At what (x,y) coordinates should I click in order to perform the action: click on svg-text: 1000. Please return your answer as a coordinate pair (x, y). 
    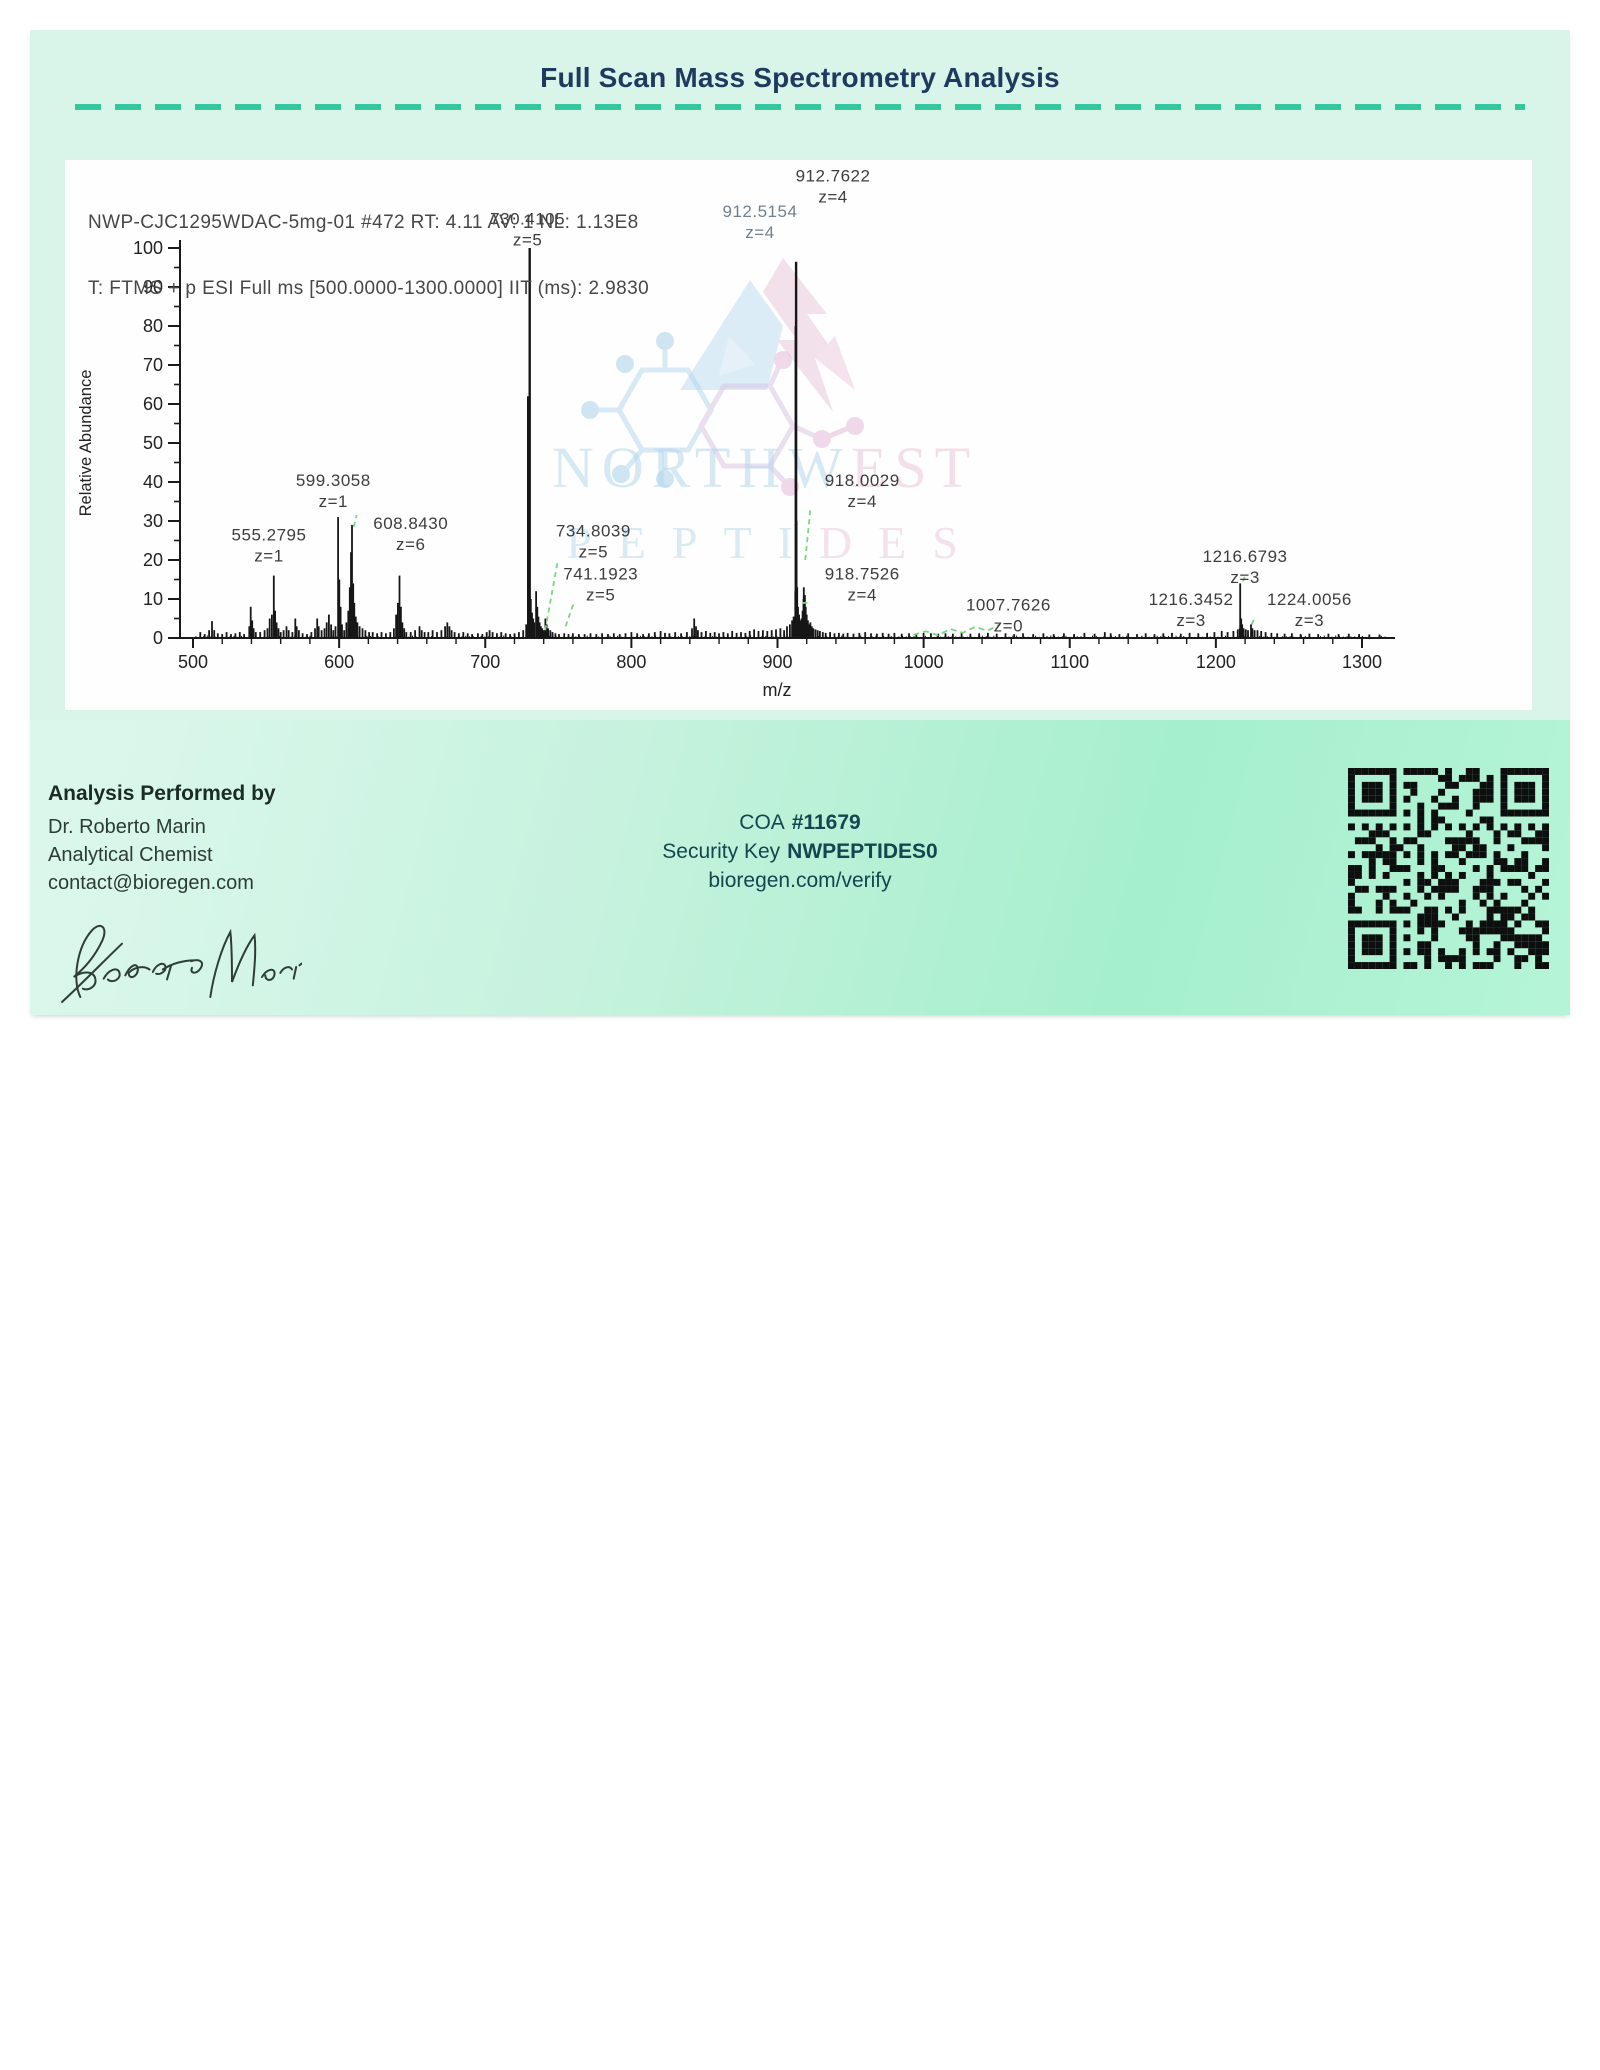
    Looking at the image, I should click on (924, 662).